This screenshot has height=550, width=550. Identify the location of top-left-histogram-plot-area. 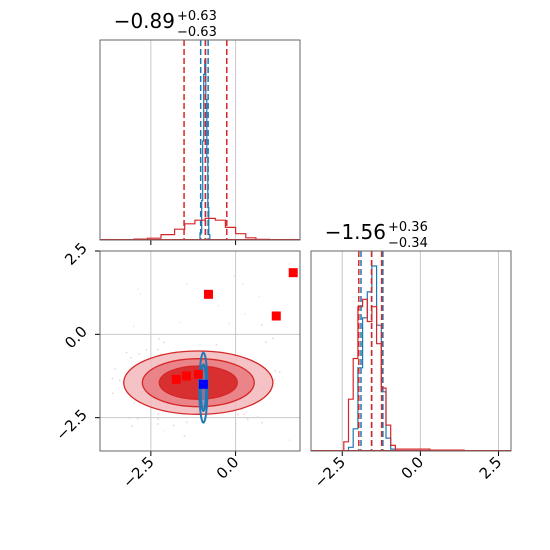
(200, 140).